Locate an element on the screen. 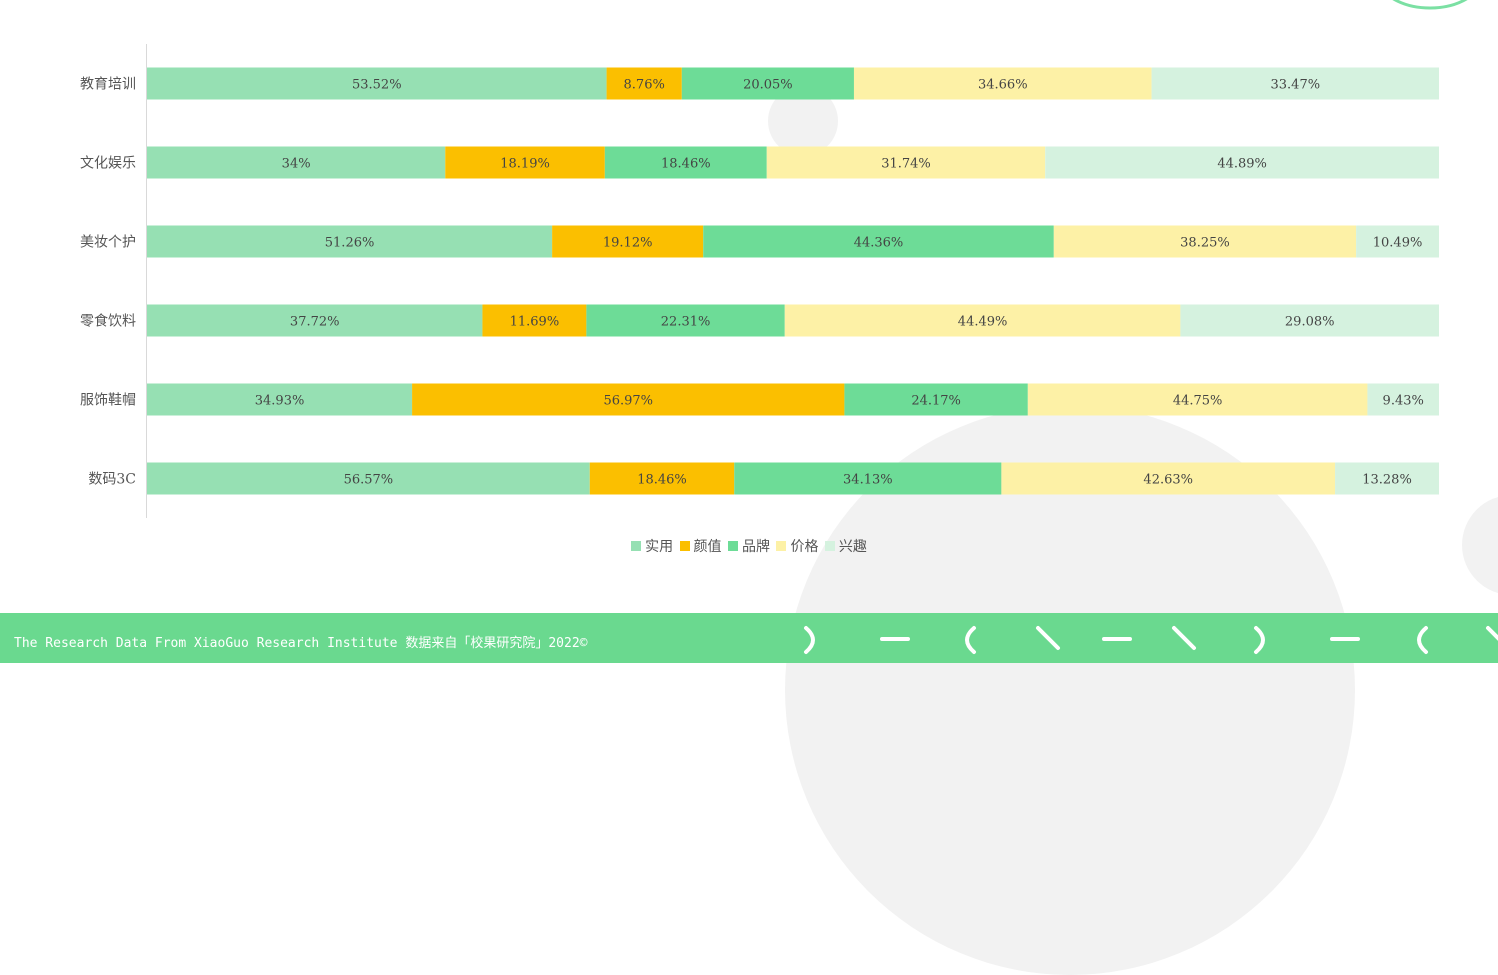 The height and width of the screenshot is (975, 1498). value-label-1-4: 44.89% is located at coordinates (1242, 164).